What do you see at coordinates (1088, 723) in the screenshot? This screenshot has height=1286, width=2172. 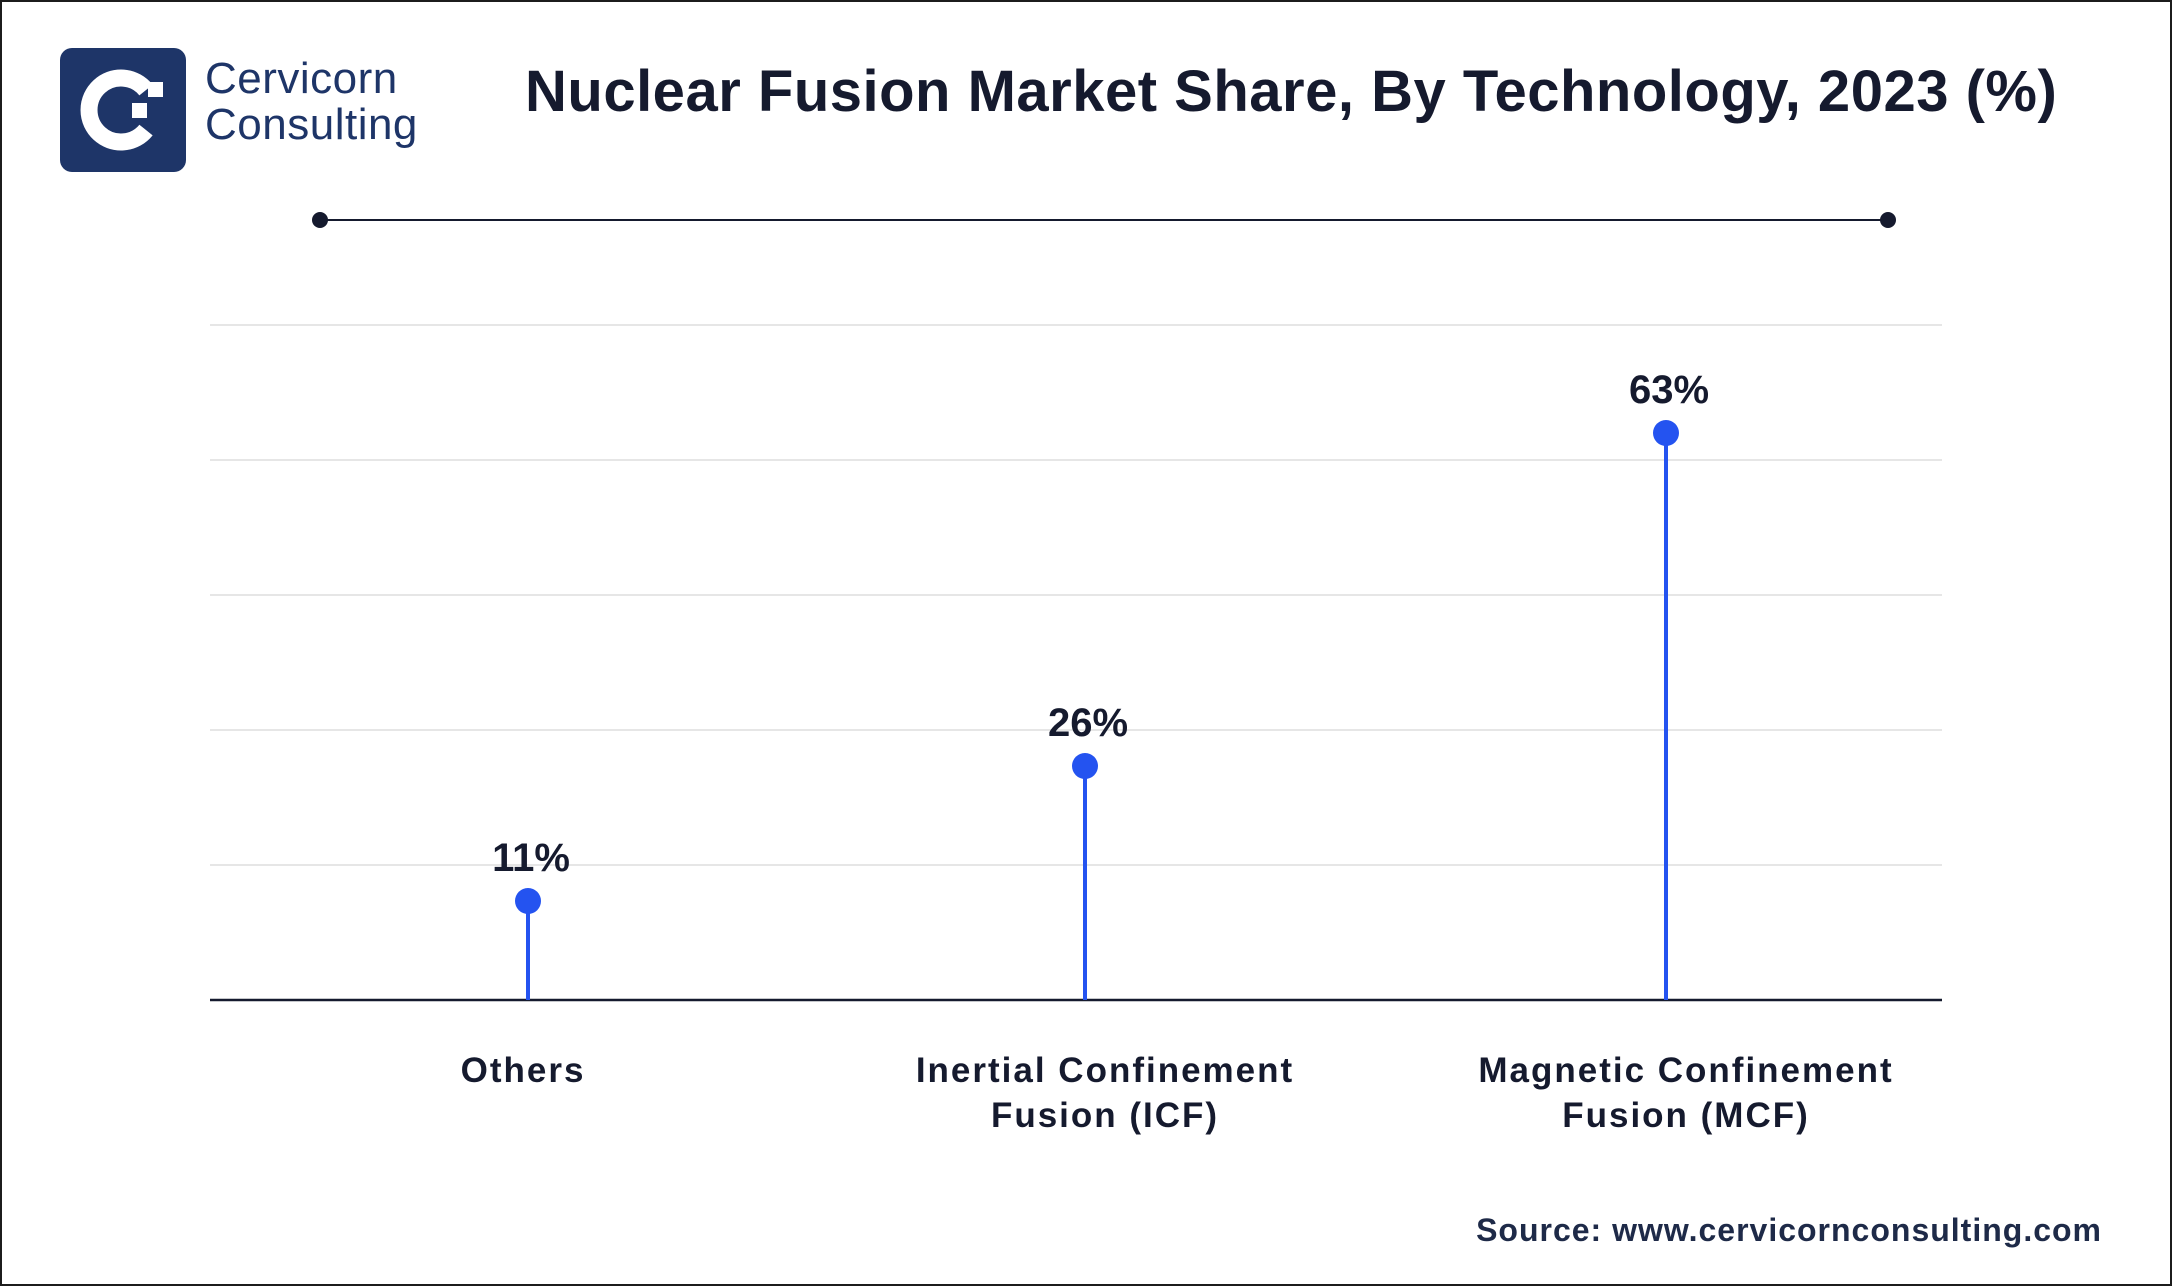 I see `data-label: 26%` at bounding box center [1088, 723].